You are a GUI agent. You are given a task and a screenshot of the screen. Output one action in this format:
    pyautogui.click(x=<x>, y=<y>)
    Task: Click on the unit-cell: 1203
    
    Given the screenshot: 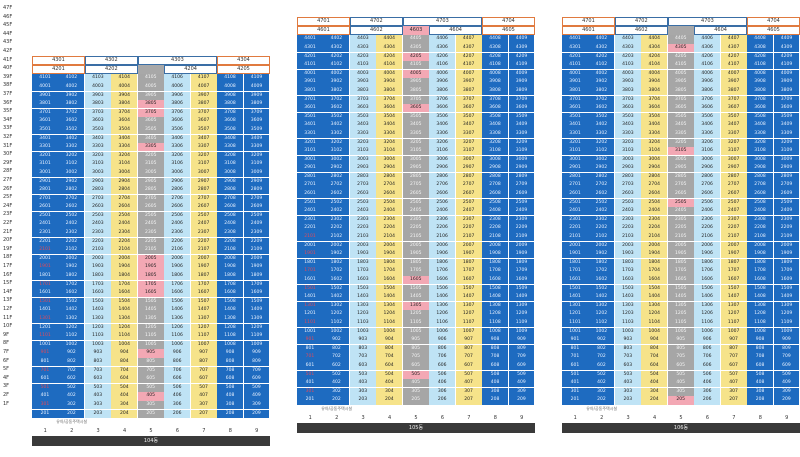 What is the action you would take?
    pyautogui.click(x=97, y=327)
    